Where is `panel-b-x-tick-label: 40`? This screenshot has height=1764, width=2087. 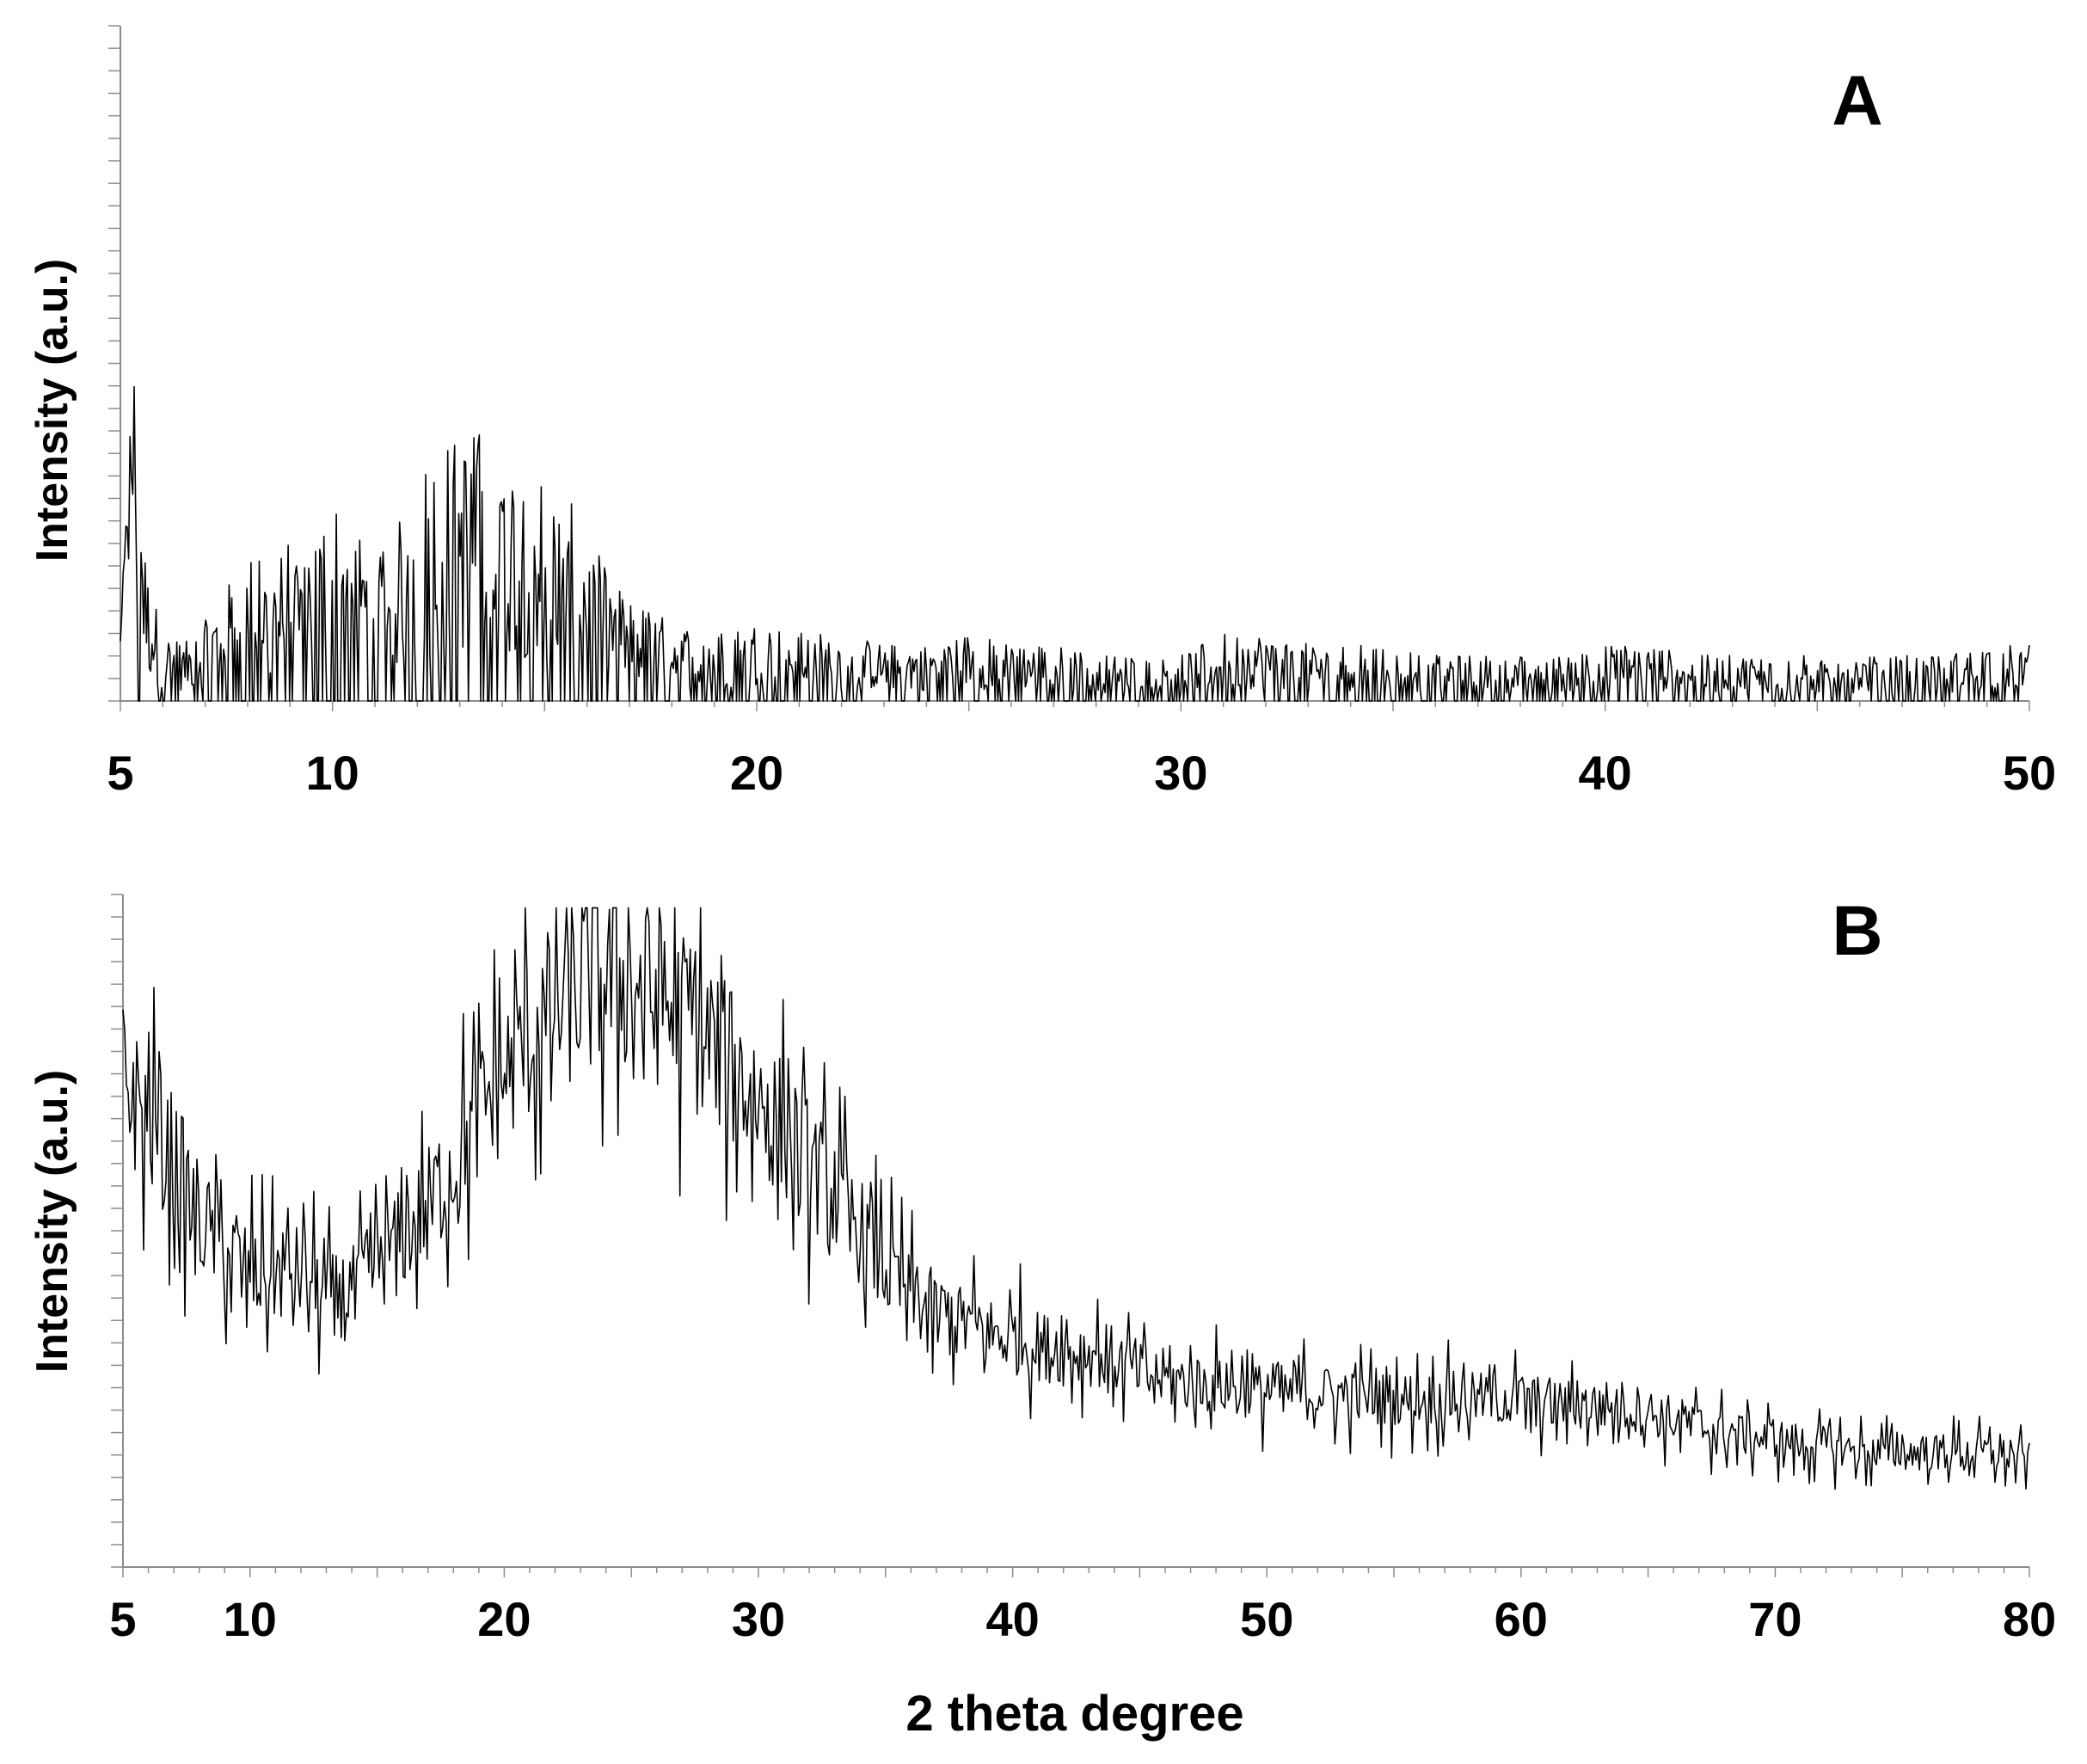
panel-b-x-tick-label: 40 is located at coordinates (1012, 1619).